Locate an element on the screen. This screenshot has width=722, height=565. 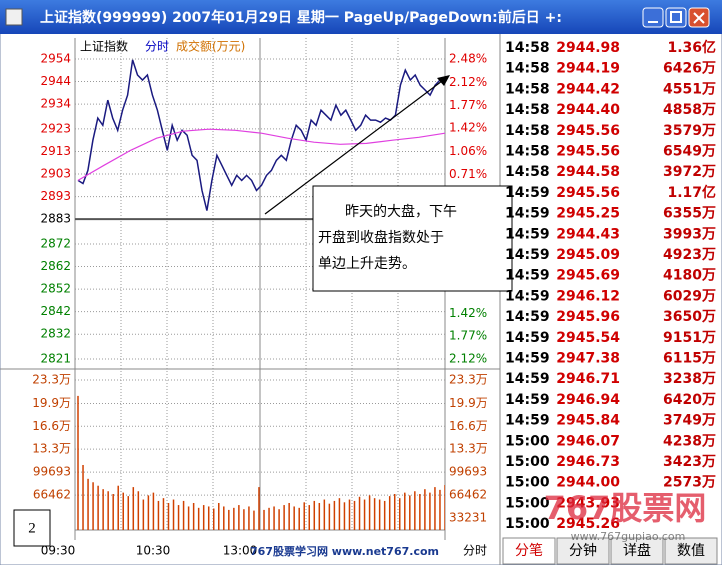
title-bar is located at coordinates (361, 17).